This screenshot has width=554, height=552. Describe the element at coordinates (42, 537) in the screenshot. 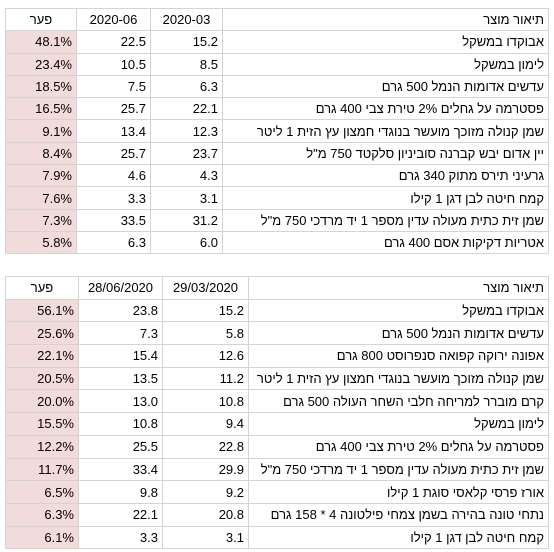

I see `gap-cell: 6.1%` at that location.